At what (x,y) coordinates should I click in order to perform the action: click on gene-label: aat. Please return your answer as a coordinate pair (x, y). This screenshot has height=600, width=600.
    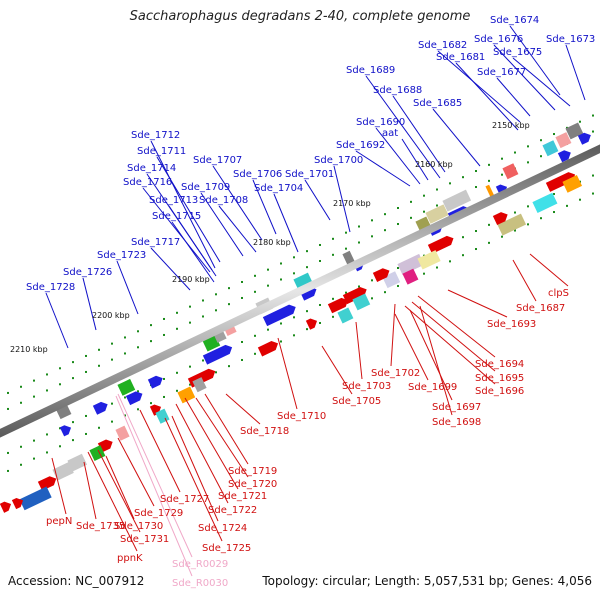
    Looking at the image, I should click on (390, 133).